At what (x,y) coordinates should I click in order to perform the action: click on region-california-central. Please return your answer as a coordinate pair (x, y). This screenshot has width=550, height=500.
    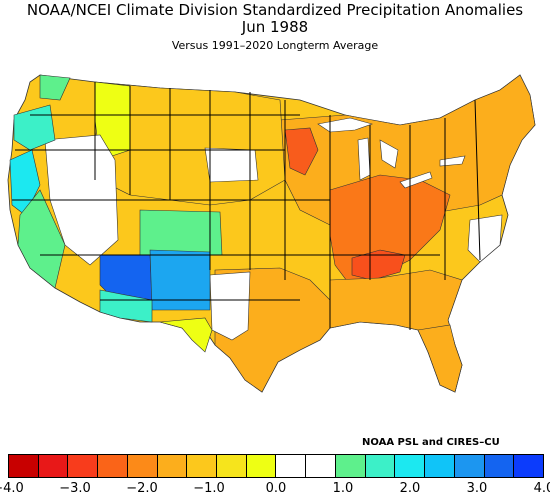
    Looking at the image, I should click on (41, 239).